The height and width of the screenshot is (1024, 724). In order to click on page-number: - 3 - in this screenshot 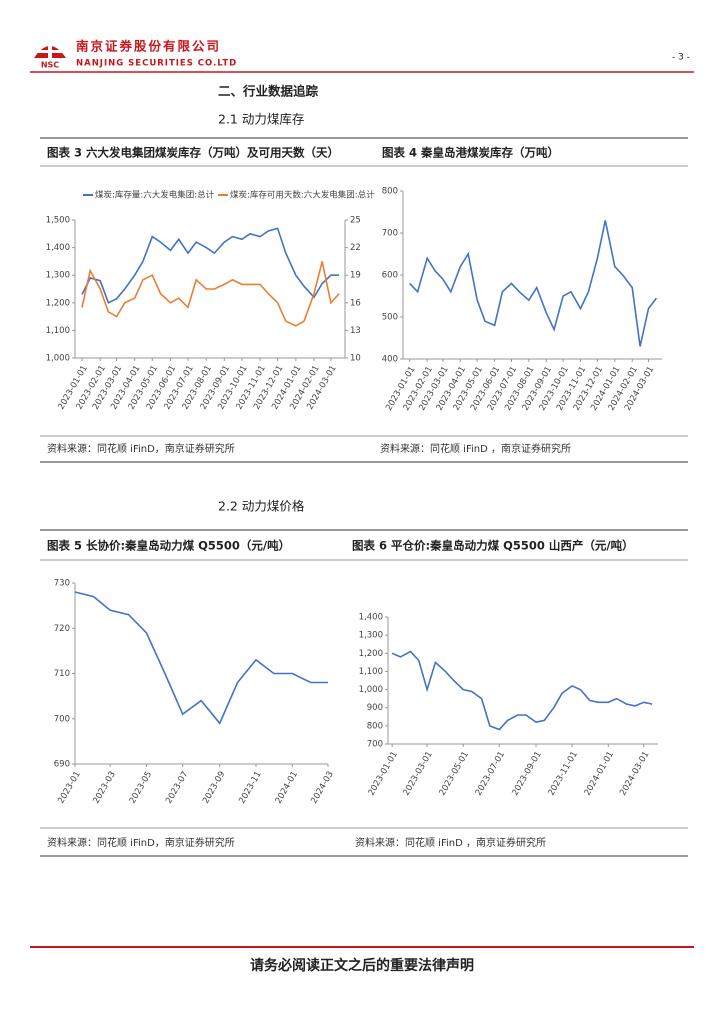, I will do `click(681, 58)`.